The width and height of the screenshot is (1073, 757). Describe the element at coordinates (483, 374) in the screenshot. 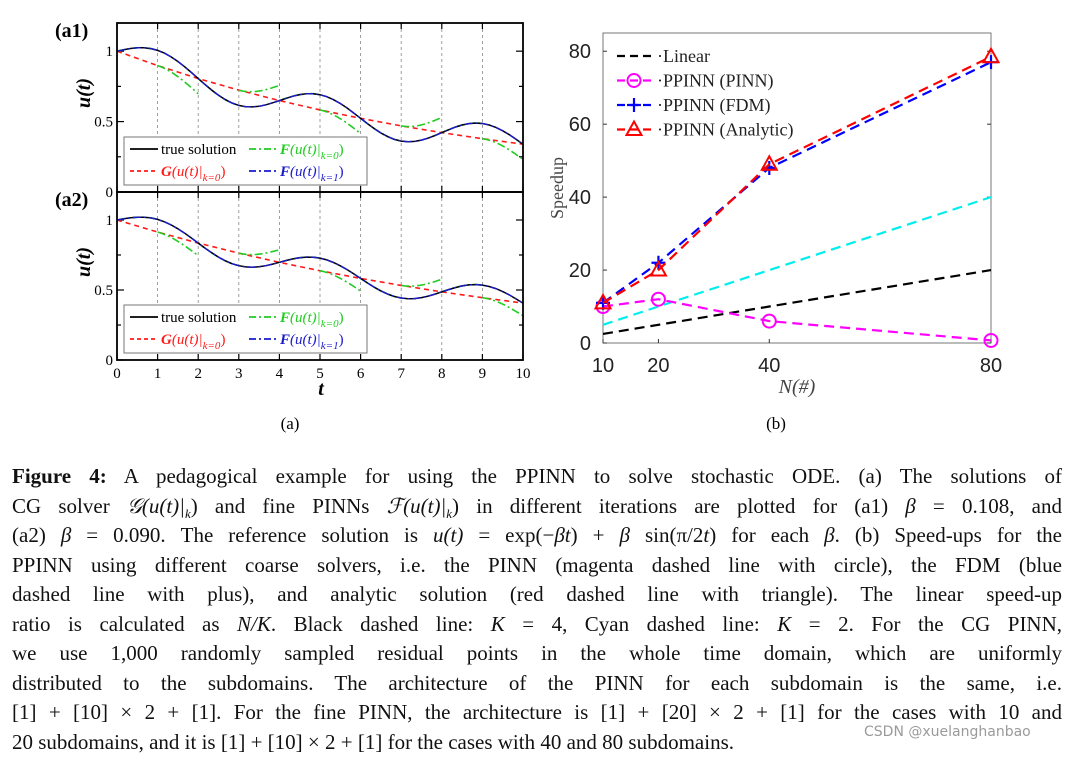

I see `x-tick-label: 9` at that location.